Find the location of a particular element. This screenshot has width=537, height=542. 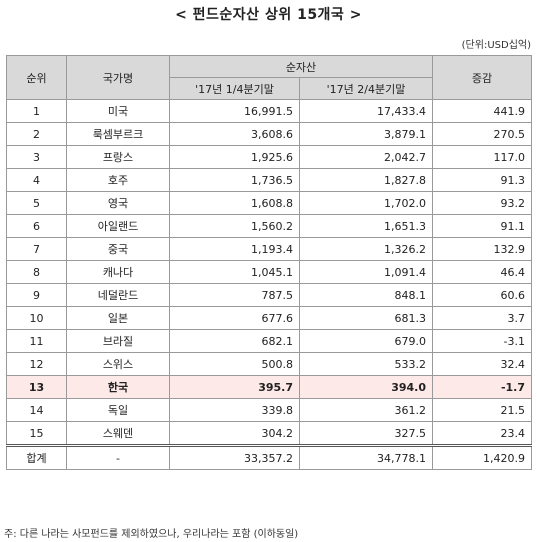

footnote: 주: 다른 나라는 사모펀드를 제외하였으나, 우리나라는 포함 (이하동일) is located at coordinates (151, 534).